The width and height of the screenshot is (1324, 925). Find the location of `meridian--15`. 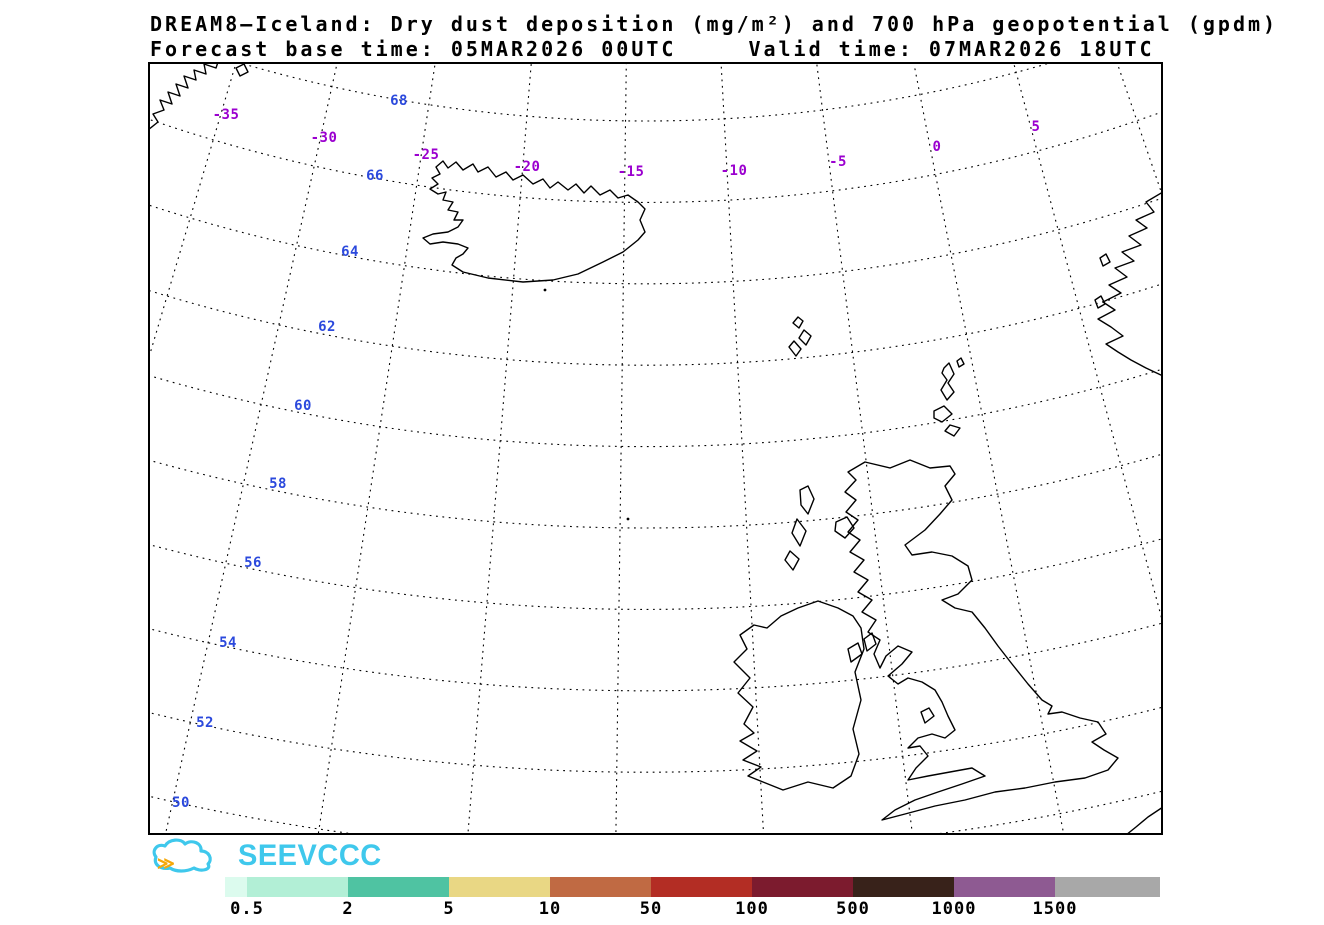

meridian--15 is located at coordinates (621, 448).